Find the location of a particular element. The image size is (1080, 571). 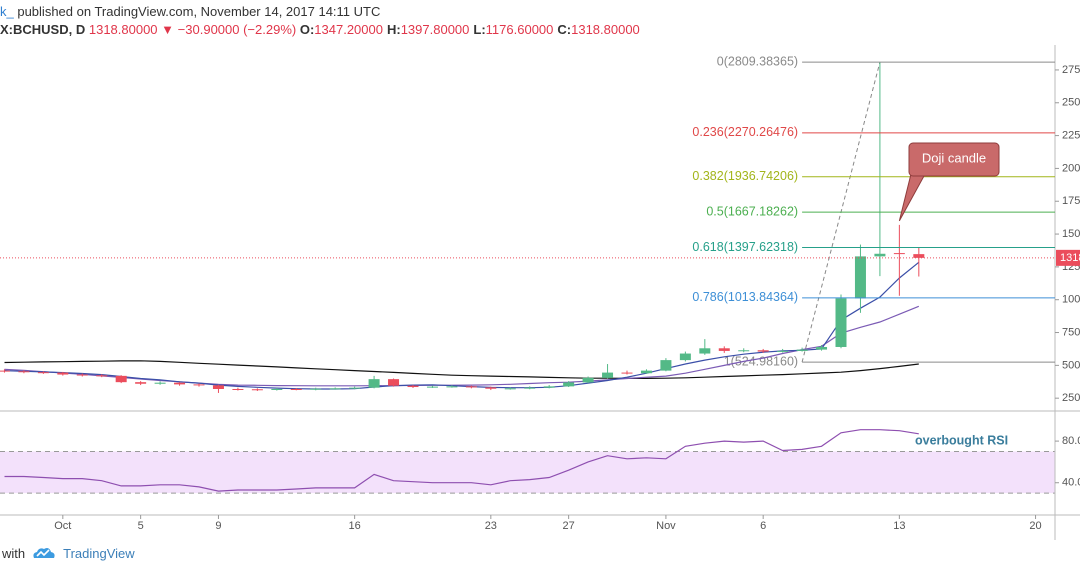

ohlc-value: 1318.80000 is located at coordinates (605, 29).